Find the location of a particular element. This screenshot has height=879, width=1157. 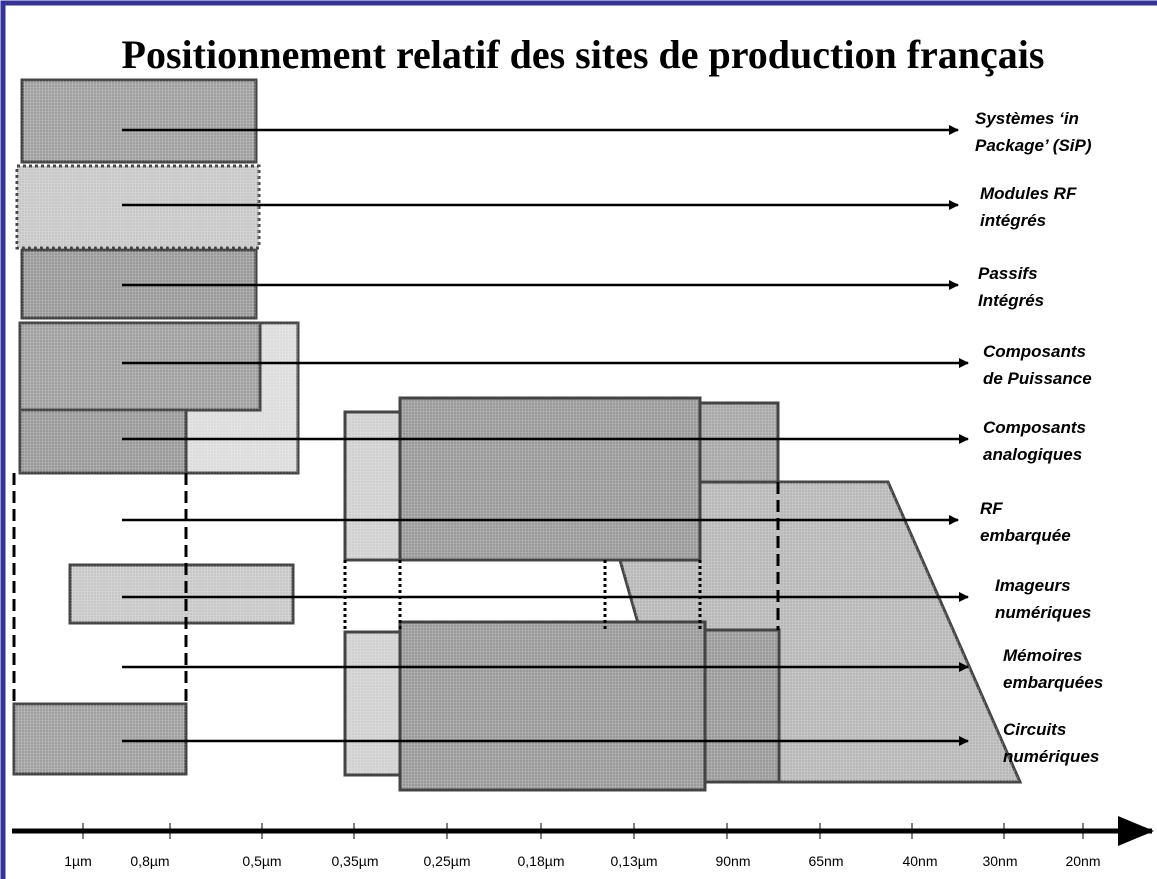

row-label: Modules RF is located at coordinates (1028, 193).